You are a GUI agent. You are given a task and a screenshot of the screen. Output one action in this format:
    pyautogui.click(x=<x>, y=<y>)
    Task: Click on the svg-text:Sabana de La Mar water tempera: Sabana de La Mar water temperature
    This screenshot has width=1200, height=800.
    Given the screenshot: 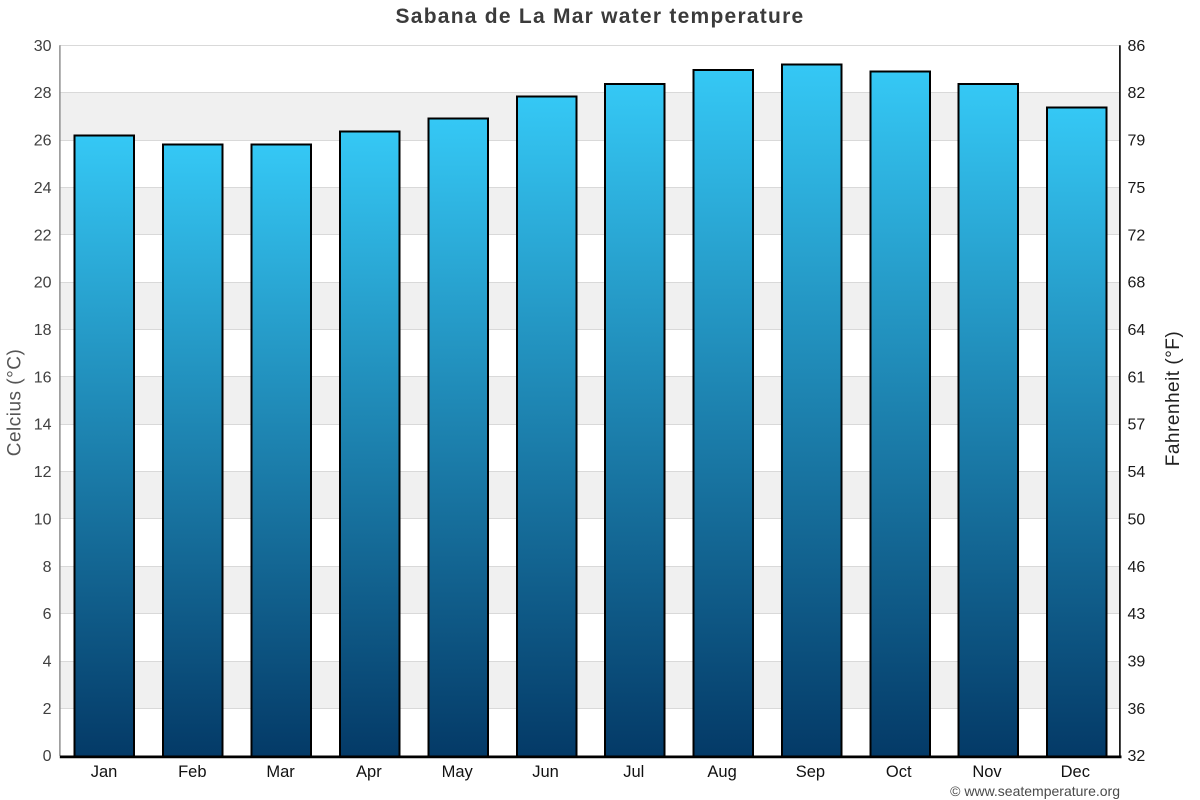 What is the action you would take?
    pyautogui.click(x=600, y=16)
    